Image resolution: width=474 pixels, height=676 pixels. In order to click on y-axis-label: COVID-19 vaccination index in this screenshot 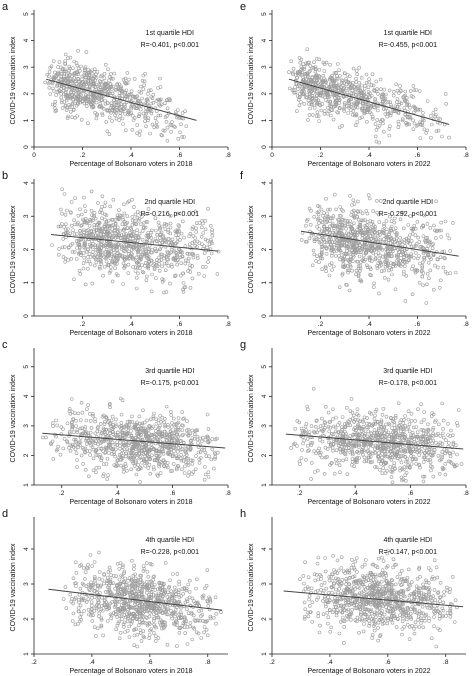, I will do `click(251, 80)`.